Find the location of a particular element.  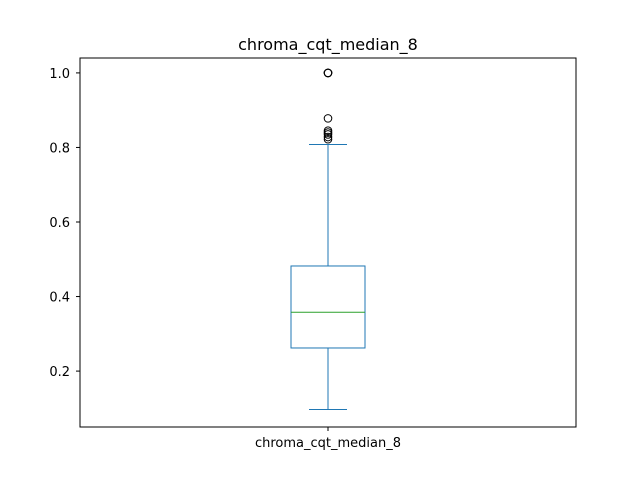

box-series is located at coordinates (328, 239).